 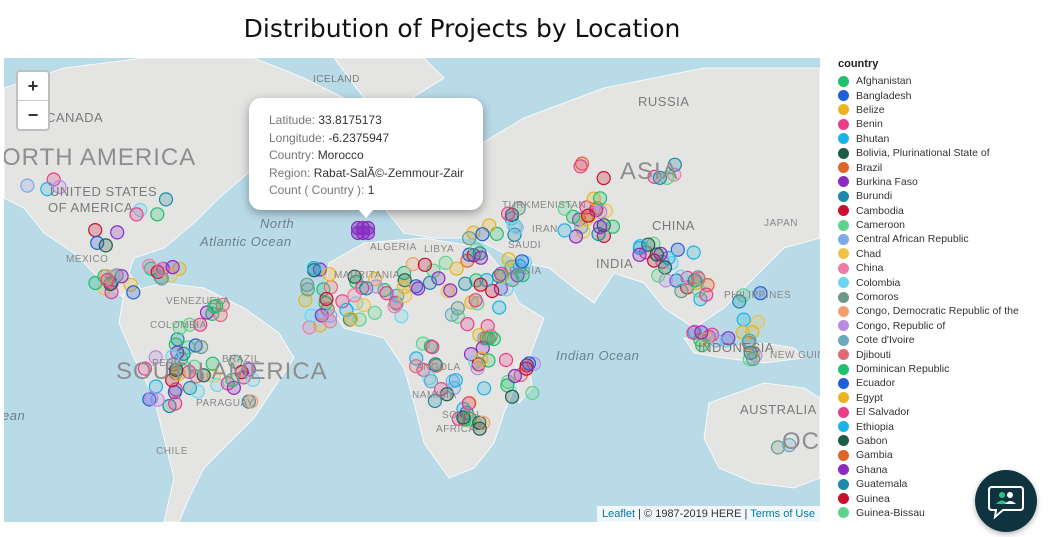 What do you see at coordinates (943, 167) in the screenshot?
I see `legend-item: Brazil` at bounding box center [943, 167].